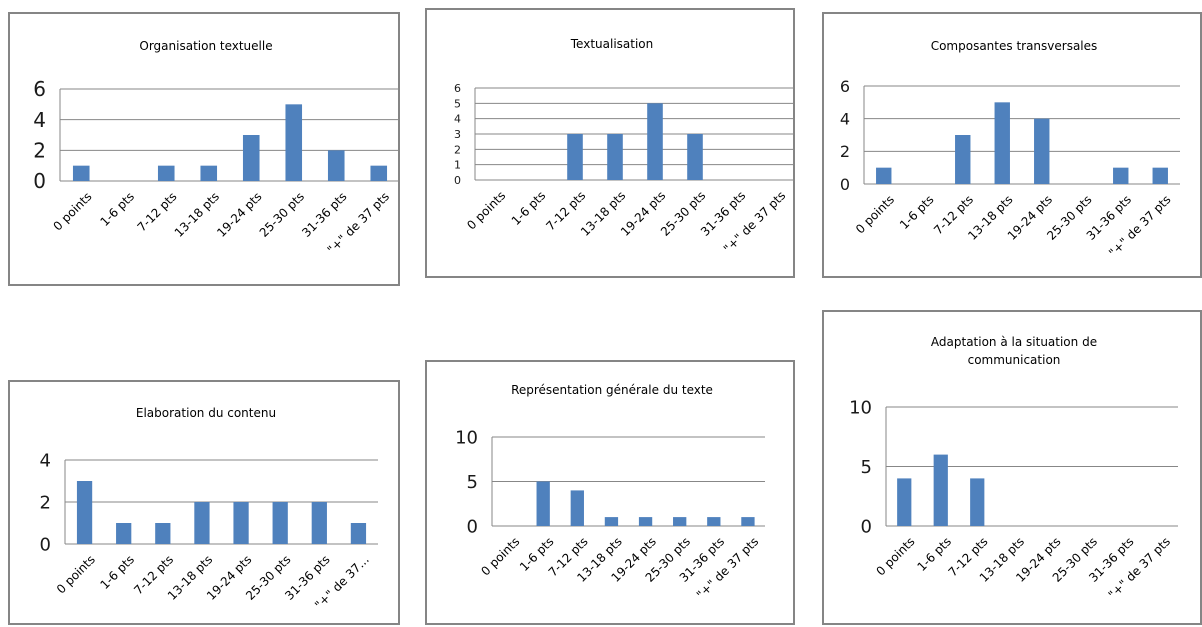  What do you see at coordinates (197, 214) in the screenshot?
I see `x-tick-label: 13-18 pts` at bounding box center [197, 214].